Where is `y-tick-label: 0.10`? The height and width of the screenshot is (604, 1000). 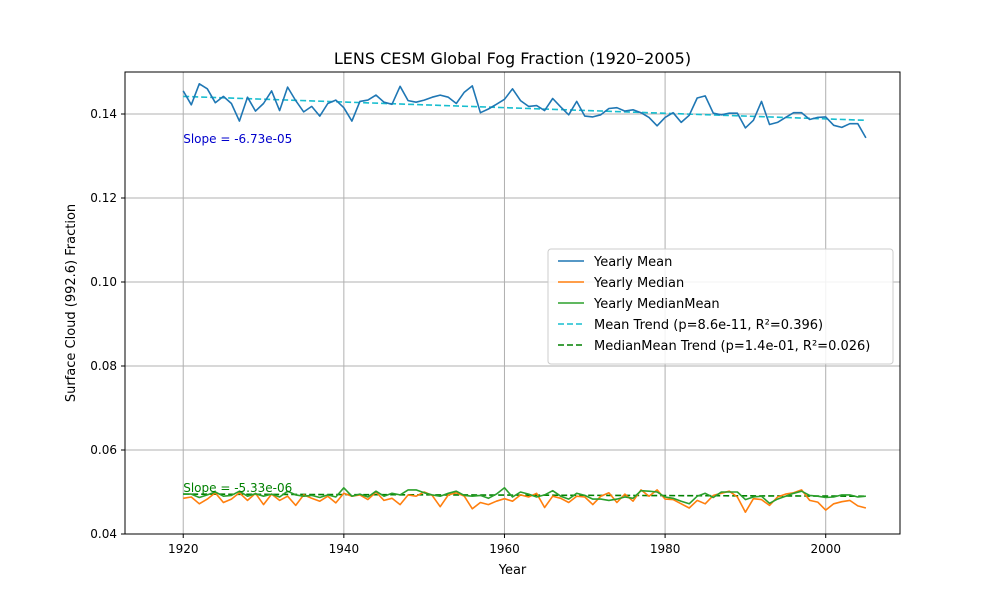
y-tick-label: 0.10 is located at coordinates (103, 282).